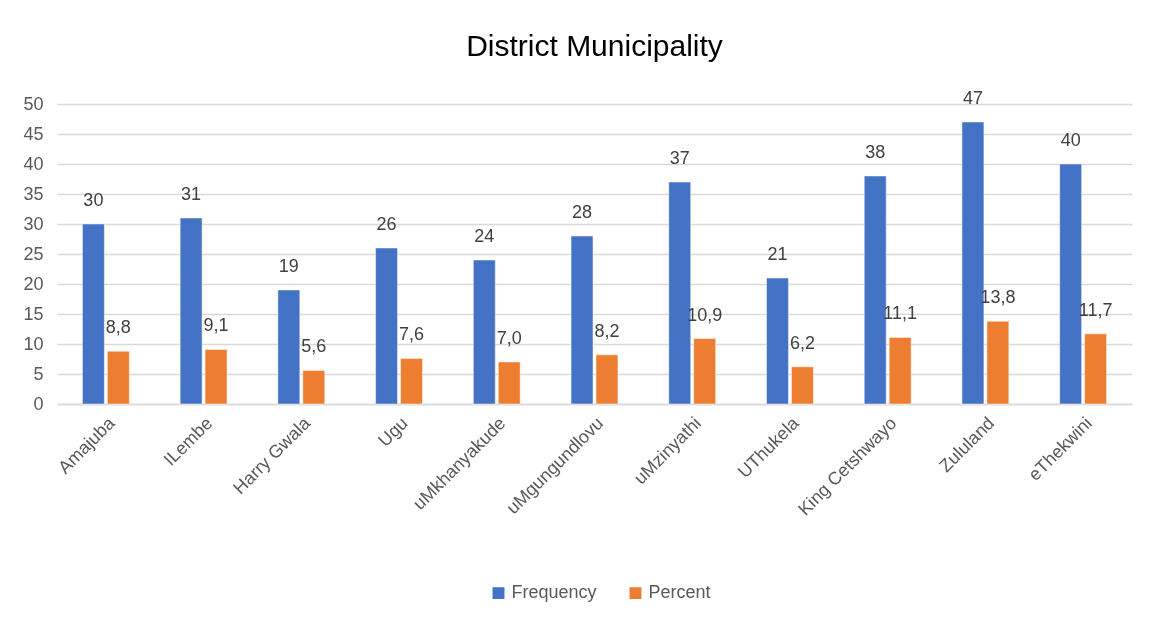 This screenshot has width=1170, height=628. I want to click on data-label: 47, so click(972, 98).